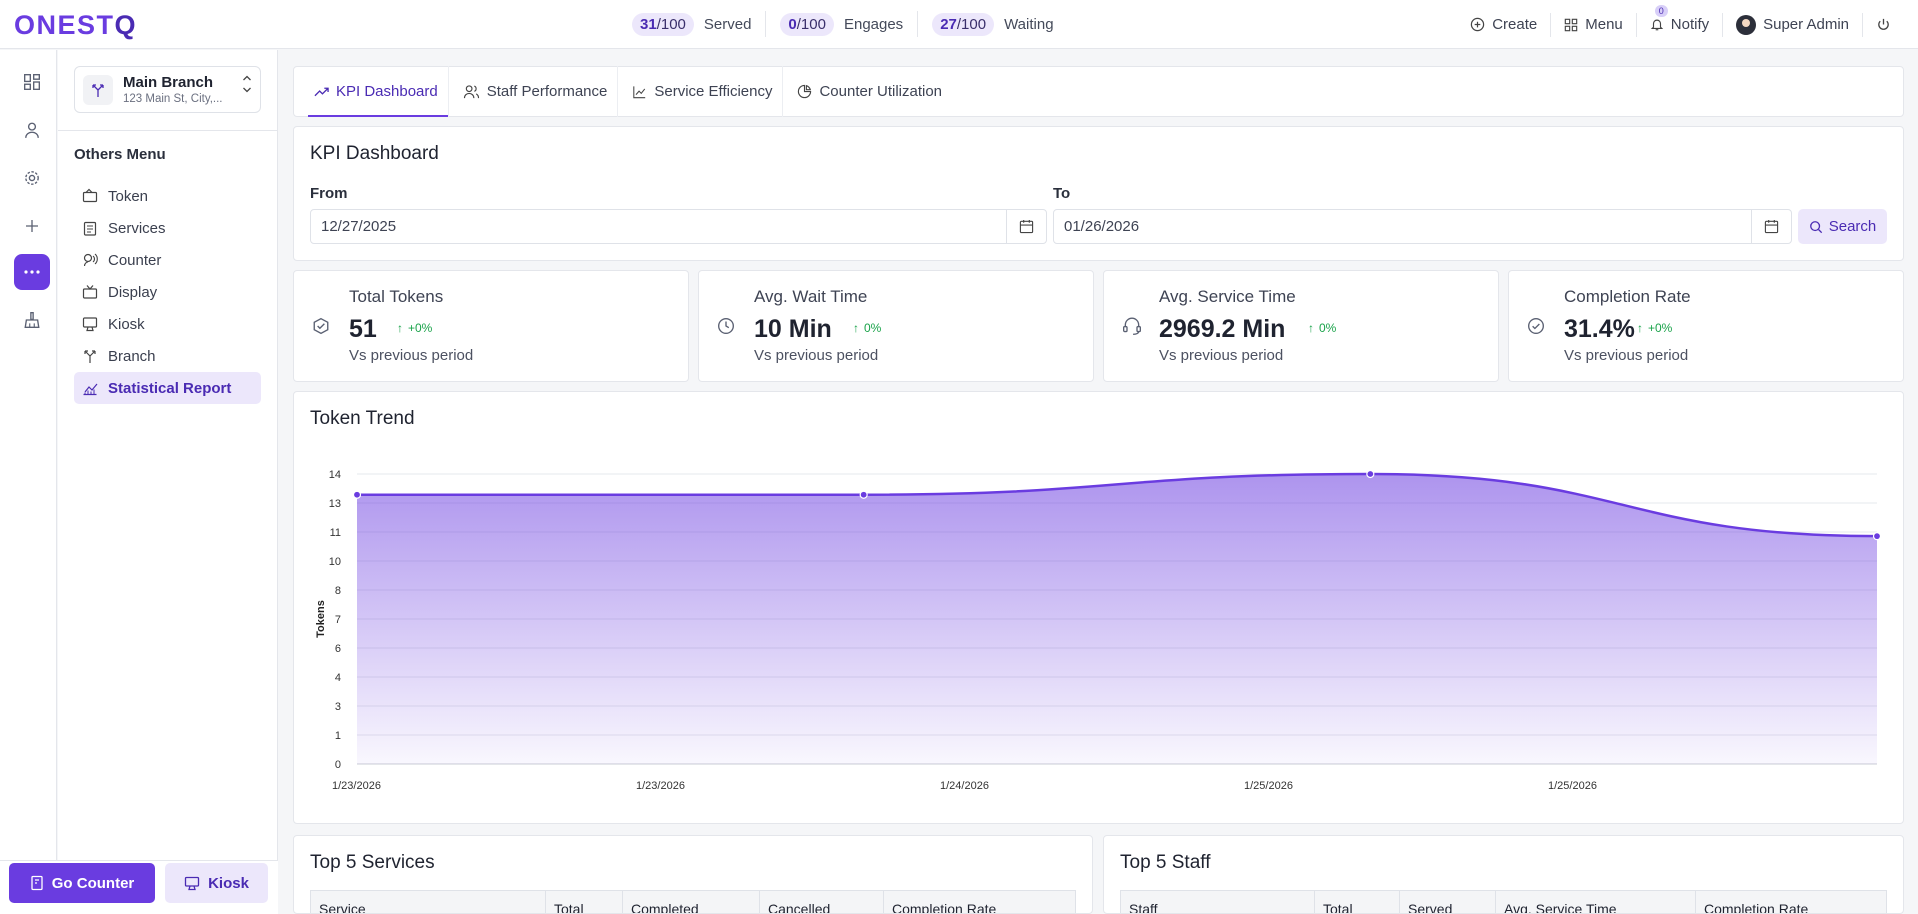 The height and width of the screenshot is (914, 1918). I want to click on search-button: Search, so click(1842, 226).